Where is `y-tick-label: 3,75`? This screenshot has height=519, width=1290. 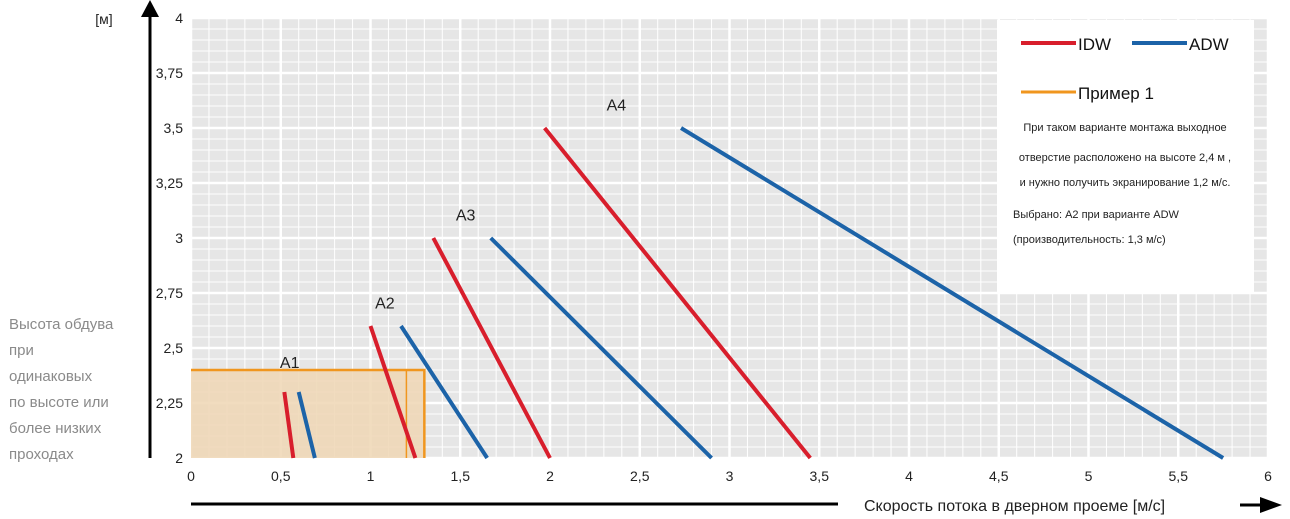
y-tick-label: 3,75 is located at coordinates (169, 73).